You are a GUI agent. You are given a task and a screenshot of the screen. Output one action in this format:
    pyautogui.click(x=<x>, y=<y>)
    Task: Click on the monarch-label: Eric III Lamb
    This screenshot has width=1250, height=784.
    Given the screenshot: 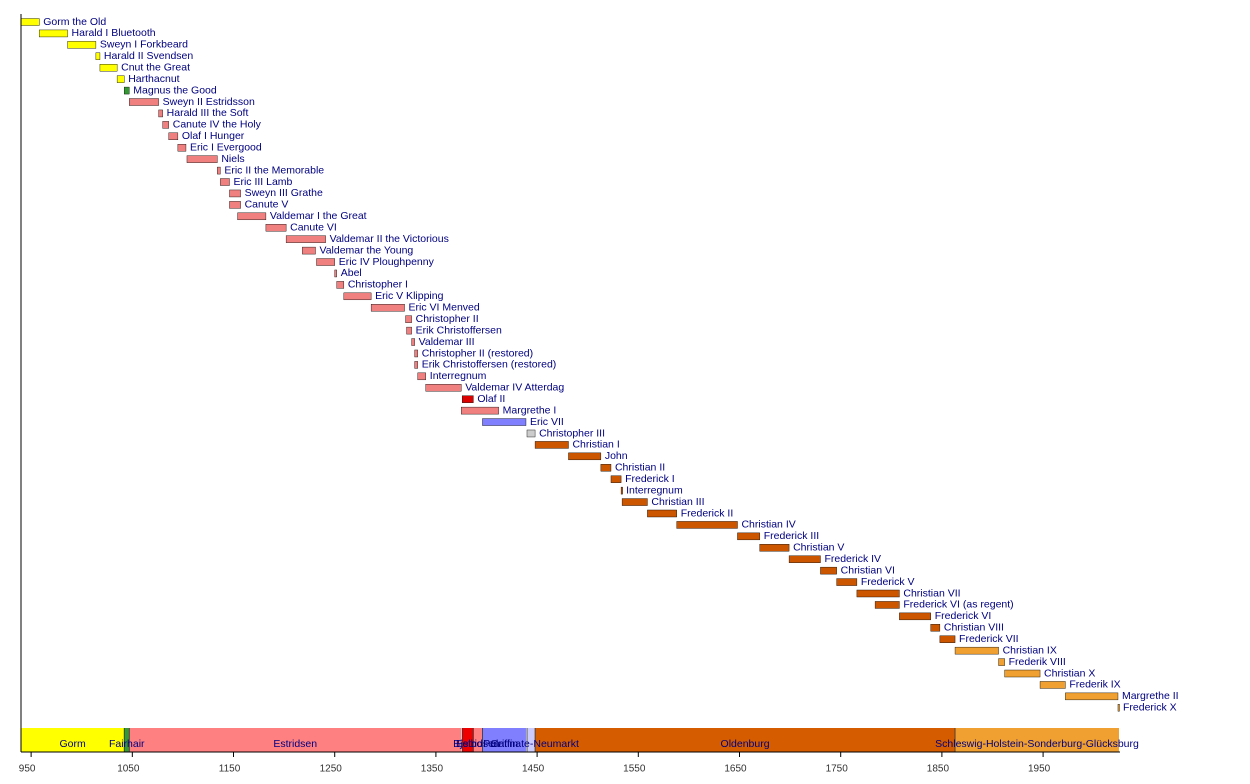 What is the action you would take?
    pyautogui.click(x=262, y=182)
    